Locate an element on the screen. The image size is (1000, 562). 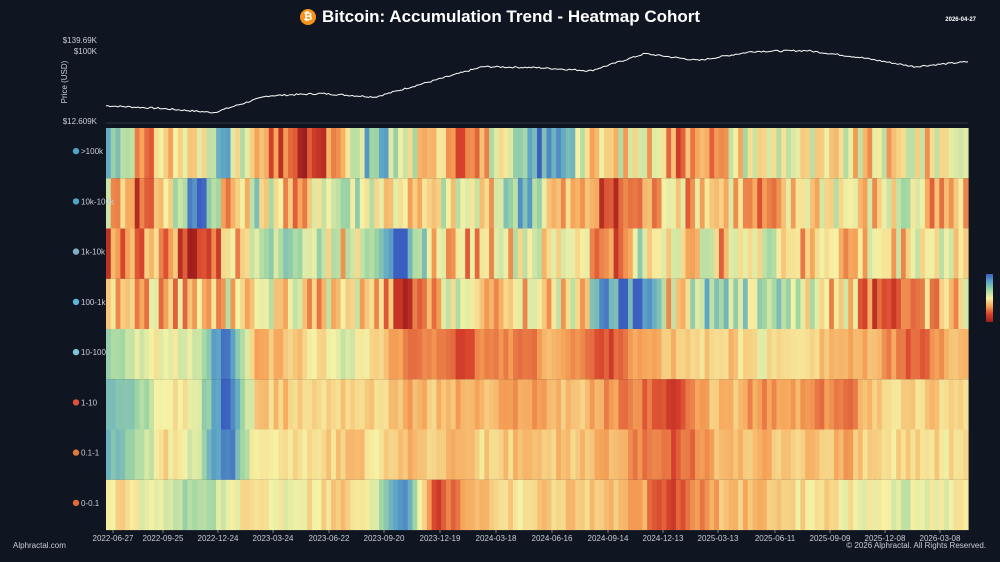
price-line is located at coordinates (537, 81).